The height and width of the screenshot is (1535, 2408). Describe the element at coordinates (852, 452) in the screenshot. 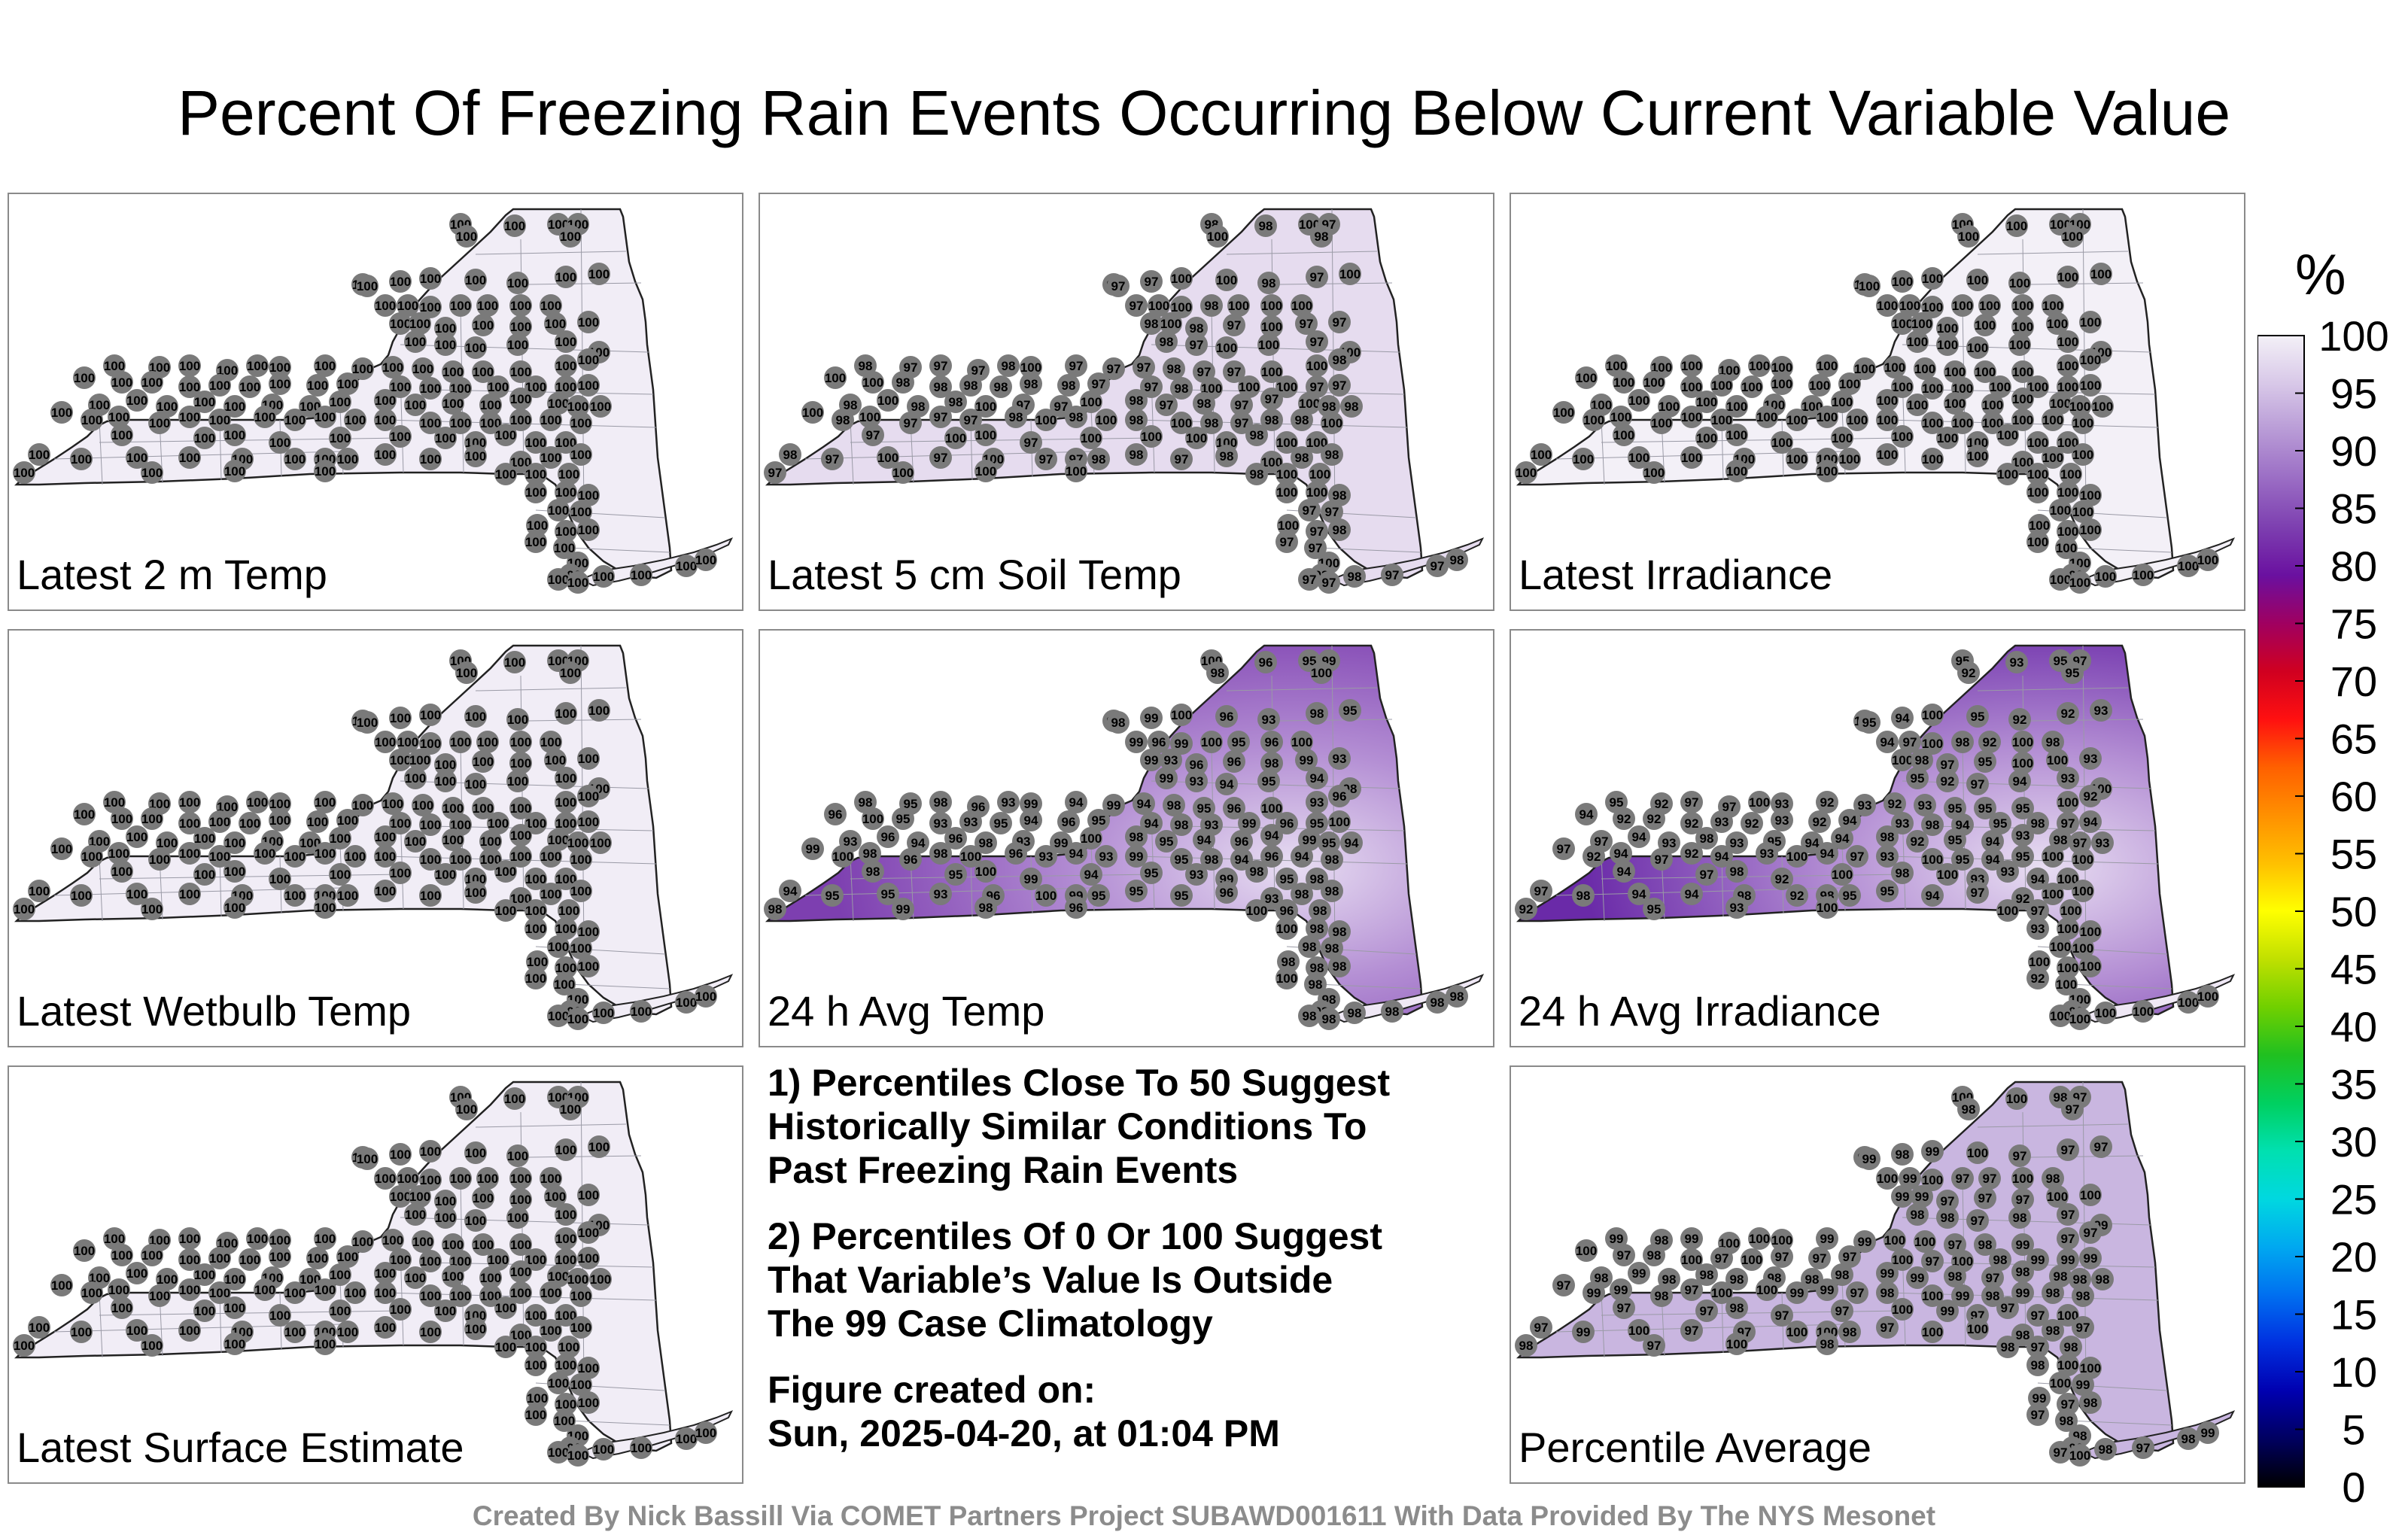

I see `county-line` at that location.